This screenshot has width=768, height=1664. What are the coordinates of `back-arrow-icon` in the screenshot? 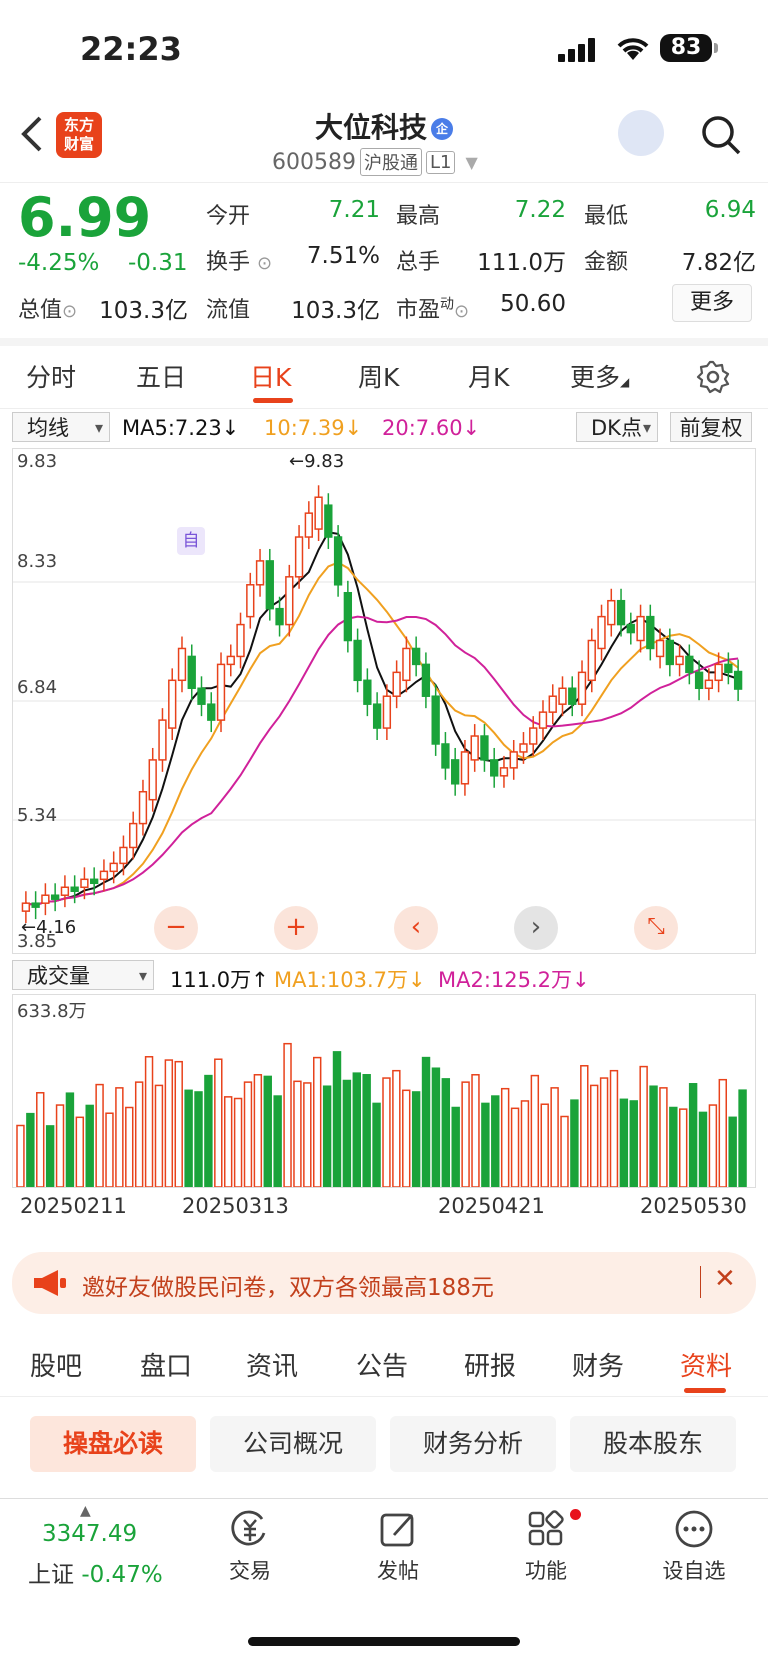 It's located at (33, 134).